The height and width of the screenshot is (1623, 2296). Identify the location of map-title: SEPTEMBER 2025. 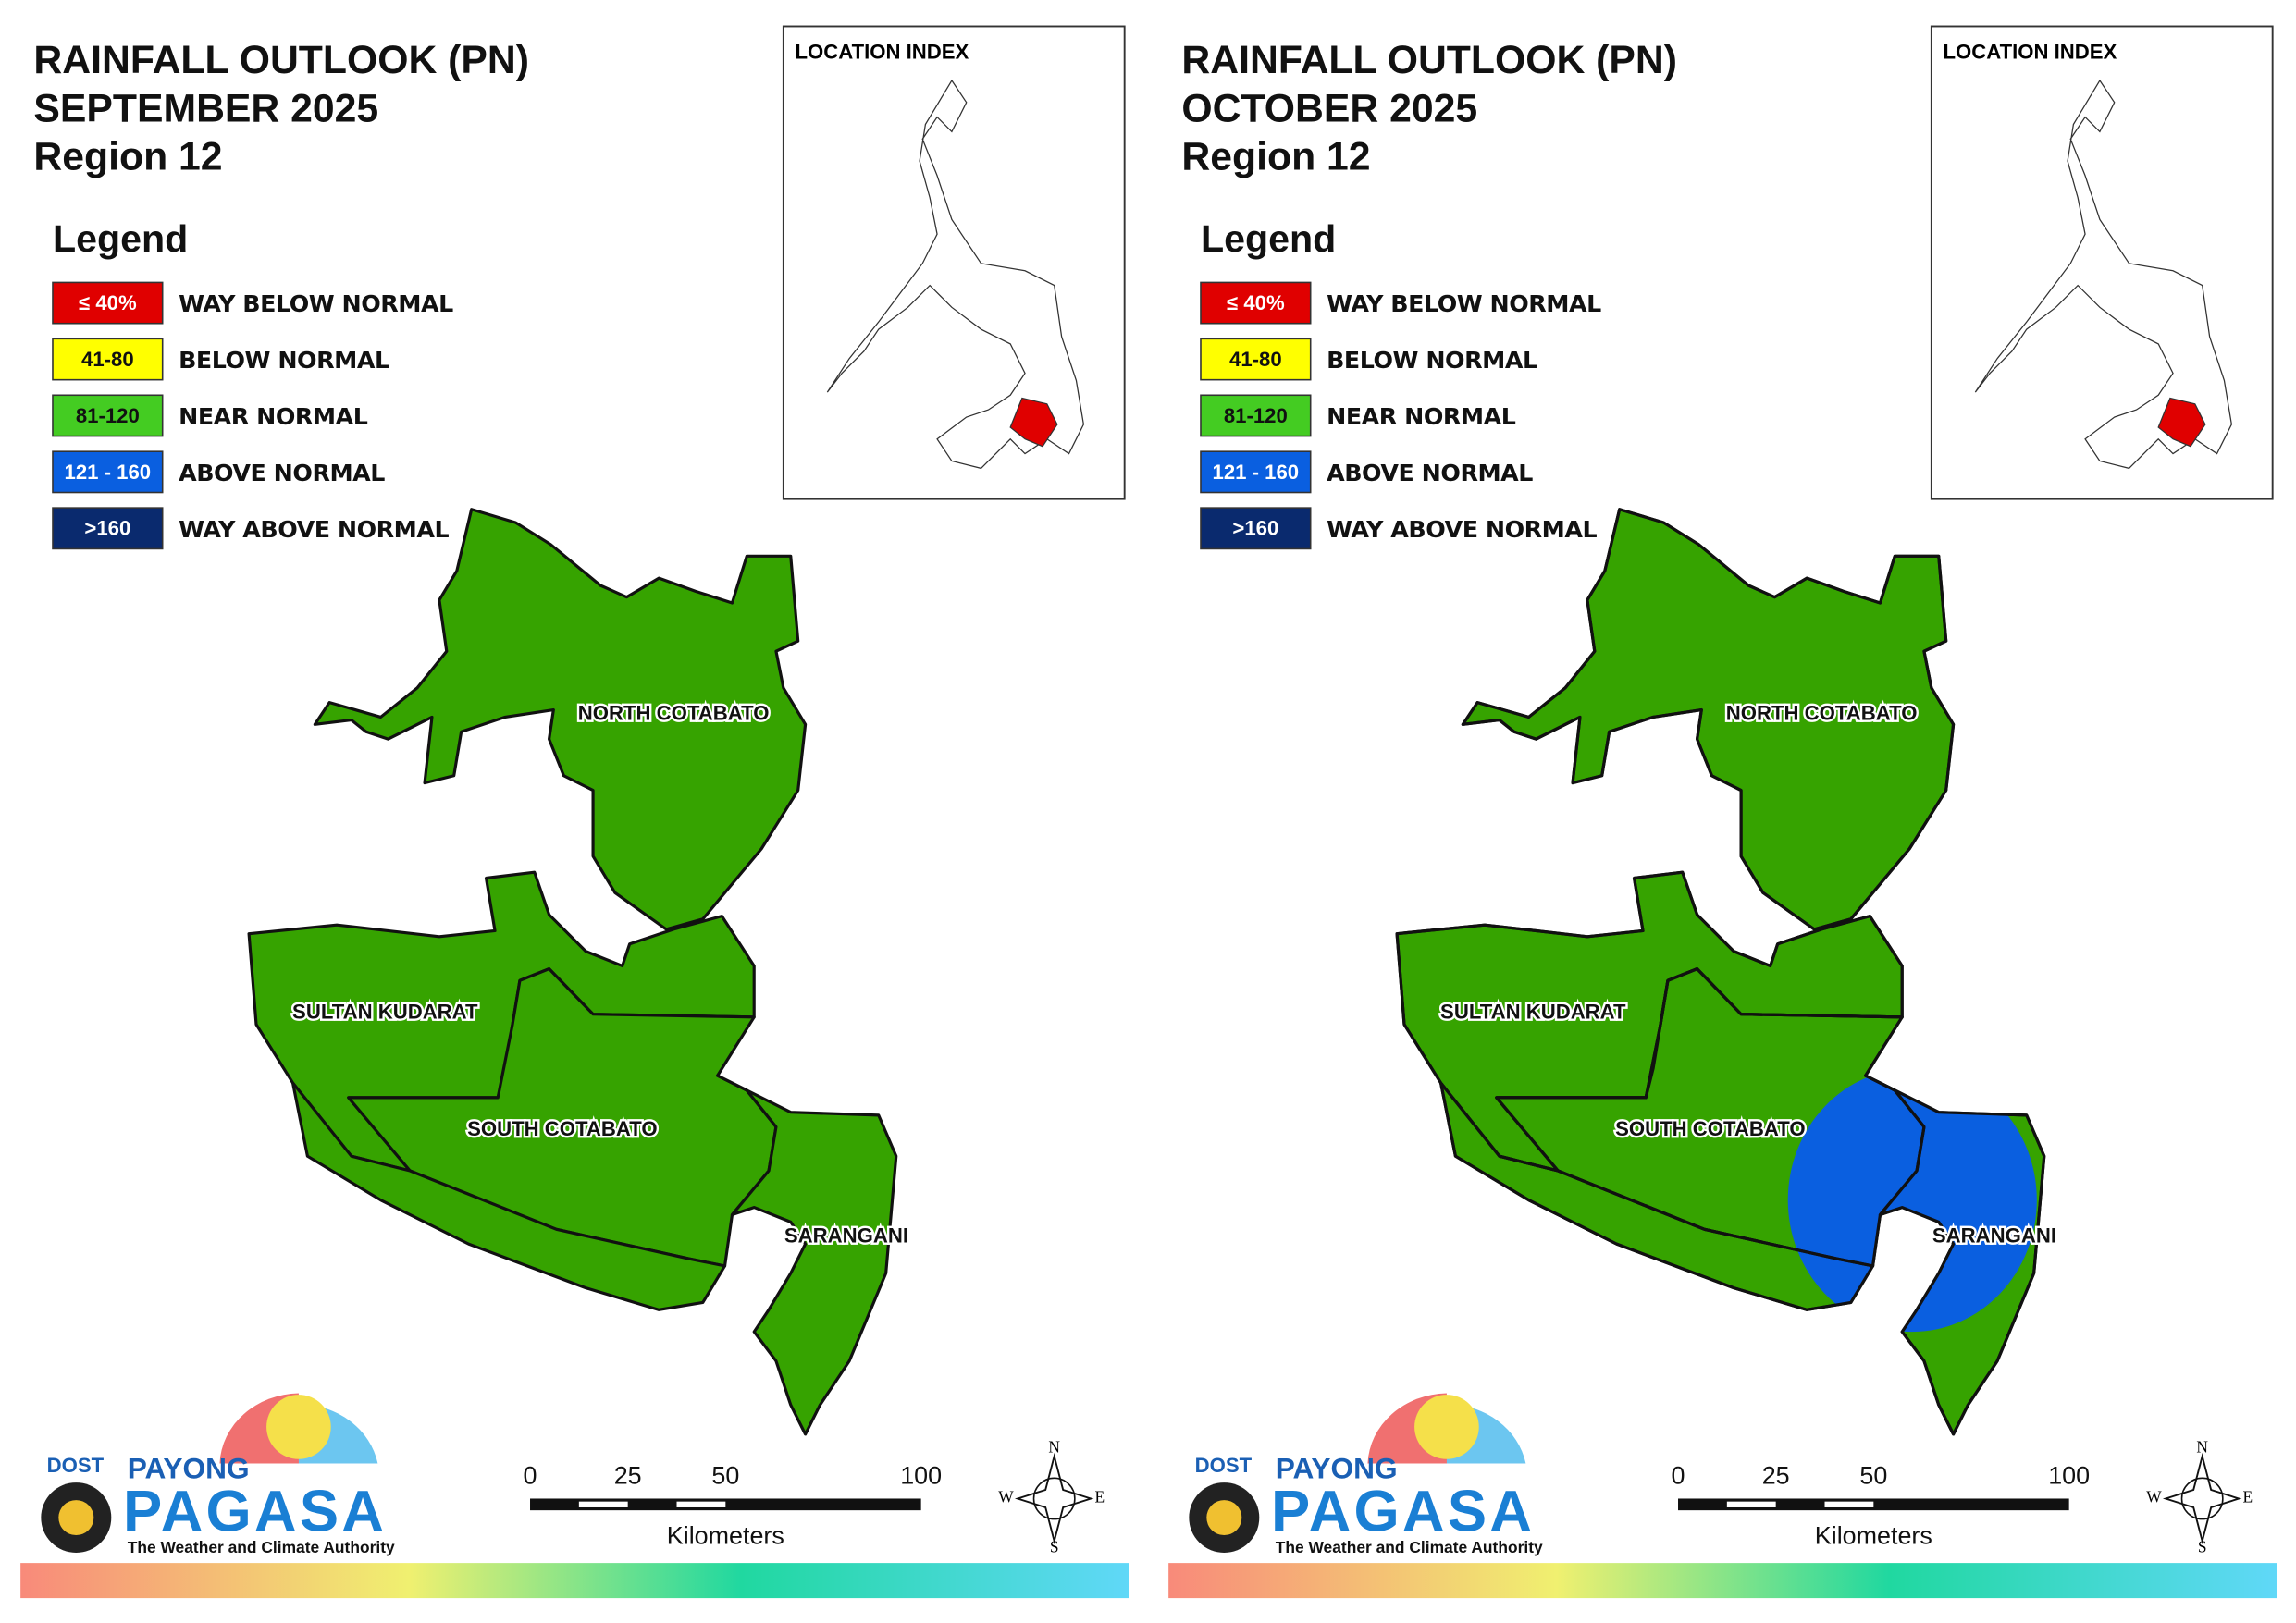
(205, 108).